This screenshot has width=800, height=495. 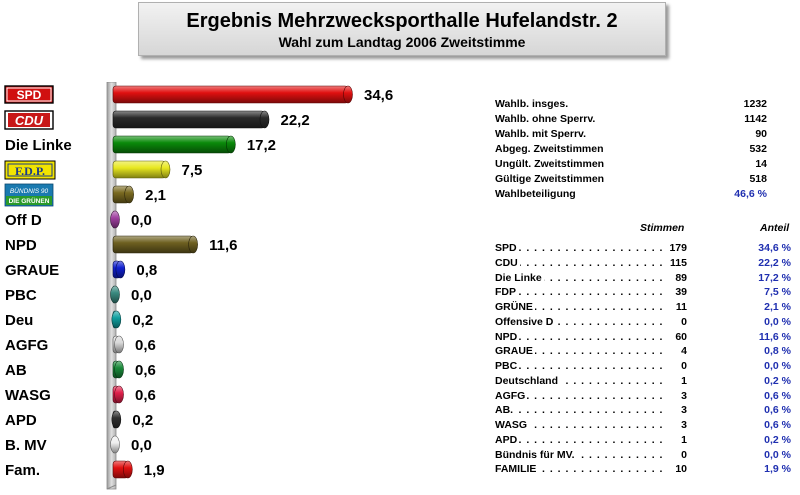 I want to click on stat-value: 90, so click(x=761, y=134).